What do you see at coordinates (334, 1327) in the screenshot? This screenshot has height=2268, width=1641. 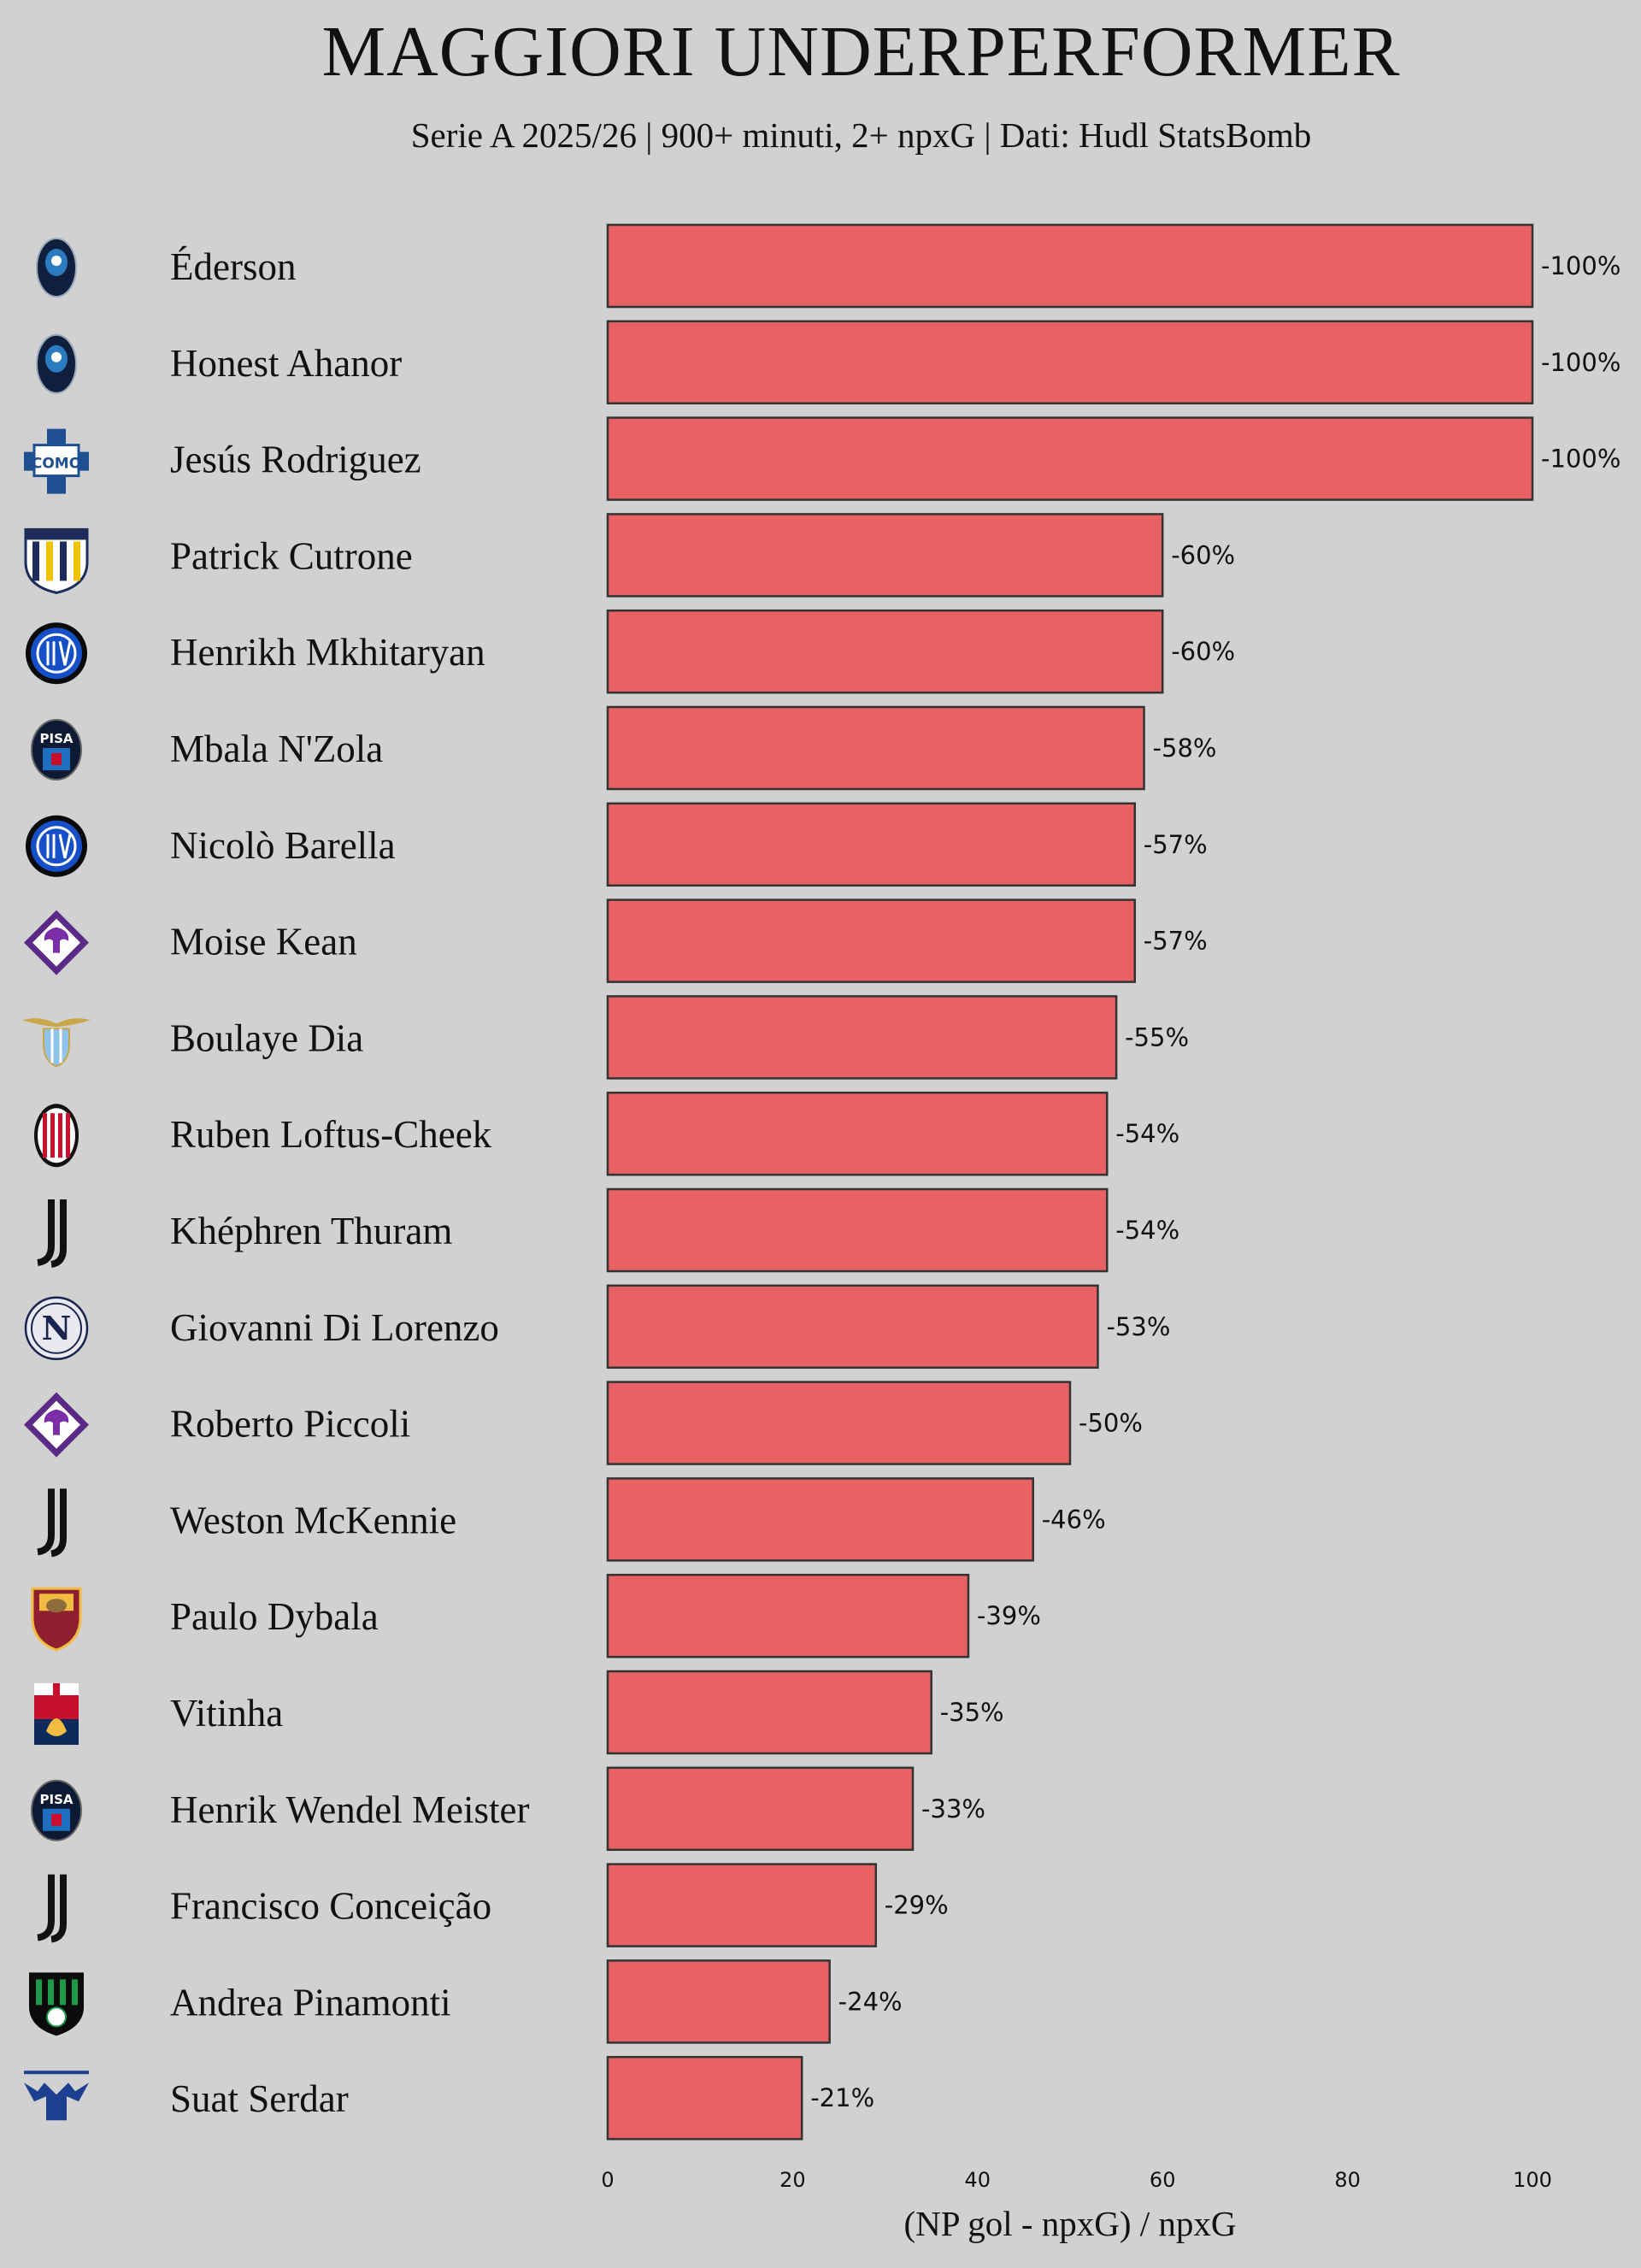 I see `player-name: Giovanni Di Lorenzo` at bounding box center [334, 1327].